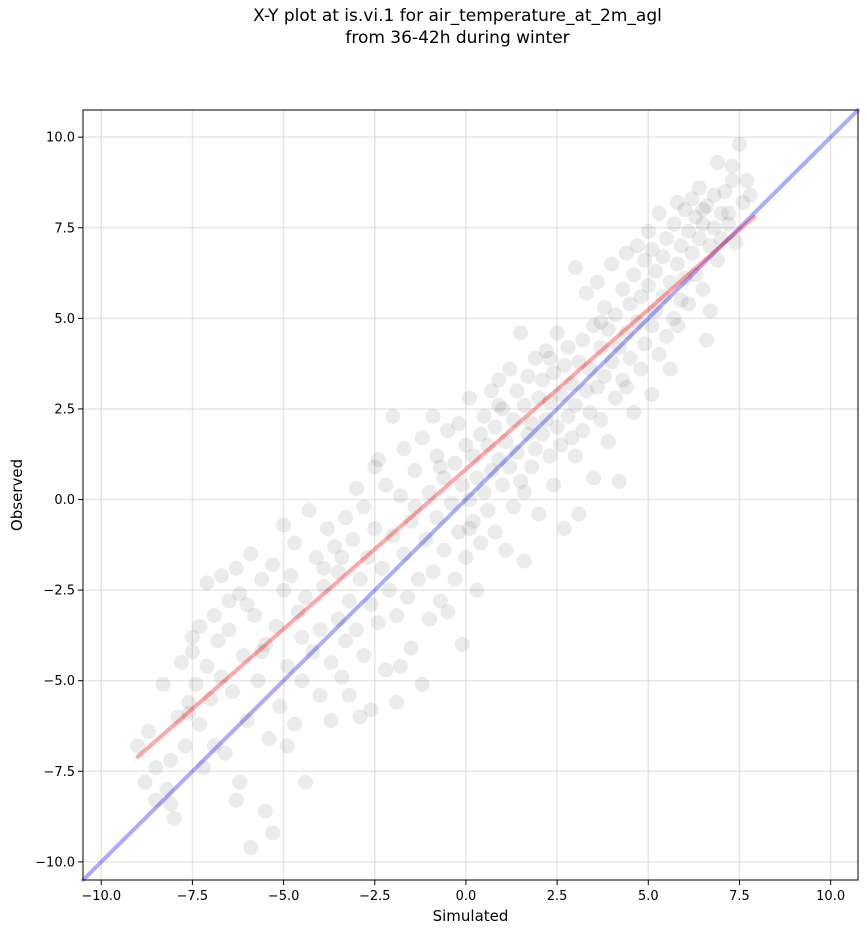 This screenshot has height=934, width=867. I want to click on y-tick-label: 7.5, so click(64, 228).